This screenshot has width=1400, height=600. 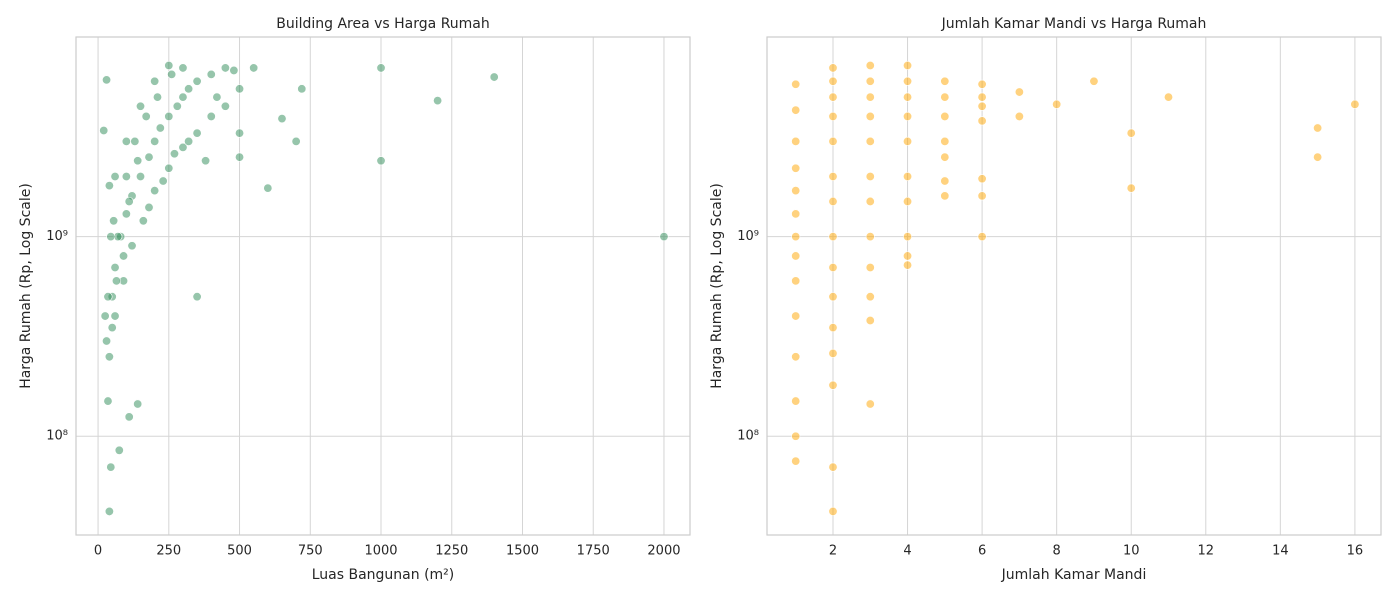 What do you see at coordinates (982, 551) in the screenshot?
I see `x-tick-label: 6` at bounding box center [982, 551].